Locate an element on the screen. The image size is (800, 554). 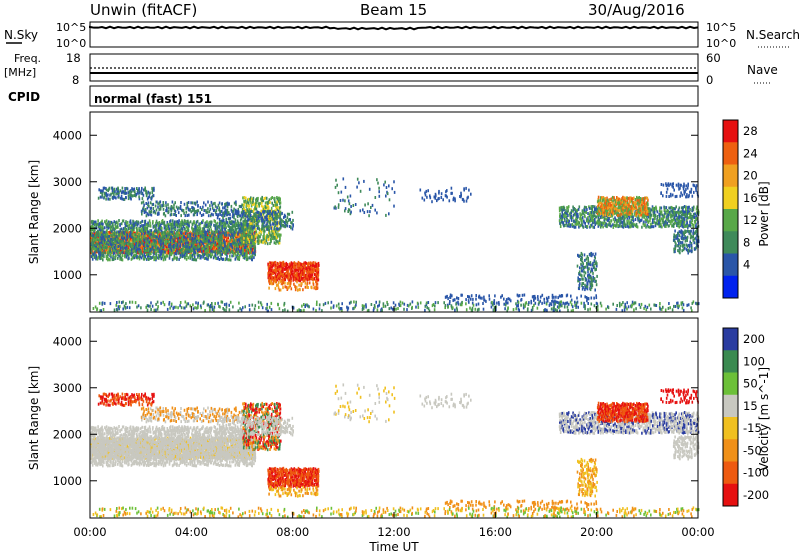
nsky-right-tick-top: 10^5 is located at coordinates (721, 27).